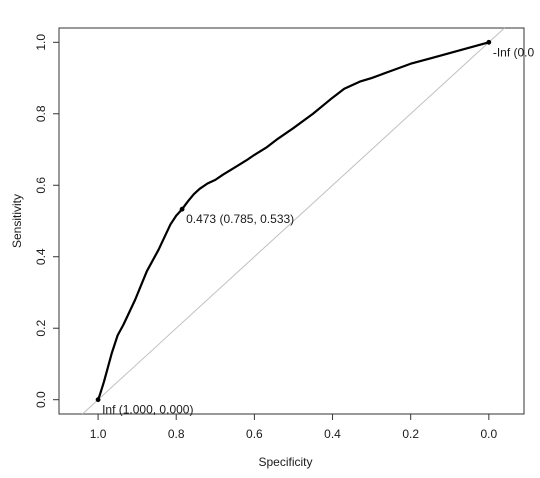  I want to click on threshold-label: -Inf (0.0, so click(514, 52).